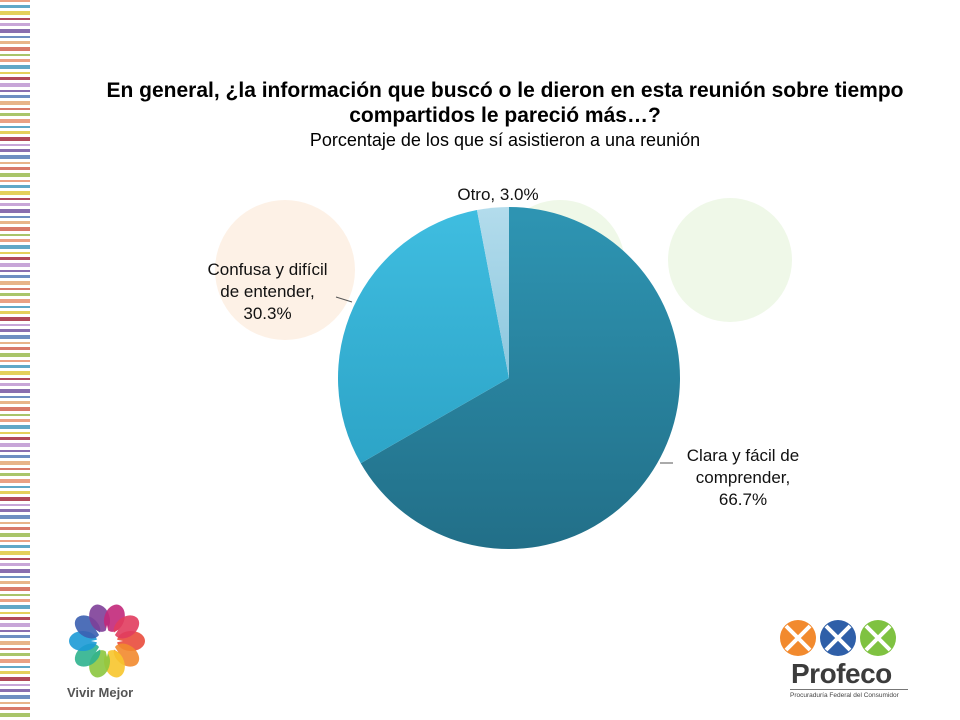  What do you see at coordinates (267, 291) in the screenshot?
I see `slice-label-confusa-line2: de entender,` at bounding box center [267, 291].